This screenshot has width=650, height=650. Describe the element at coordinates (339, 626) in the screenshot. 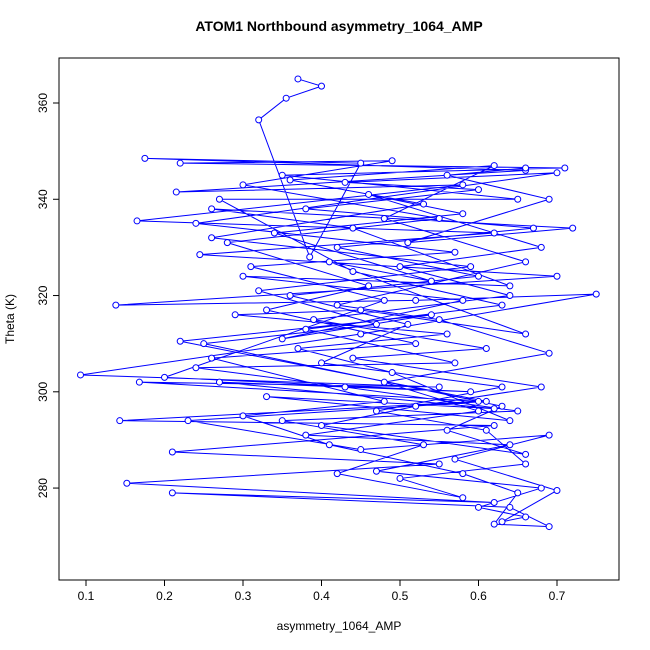

I see `x-axis-label: asymmetry_1064_AMP` at that location.